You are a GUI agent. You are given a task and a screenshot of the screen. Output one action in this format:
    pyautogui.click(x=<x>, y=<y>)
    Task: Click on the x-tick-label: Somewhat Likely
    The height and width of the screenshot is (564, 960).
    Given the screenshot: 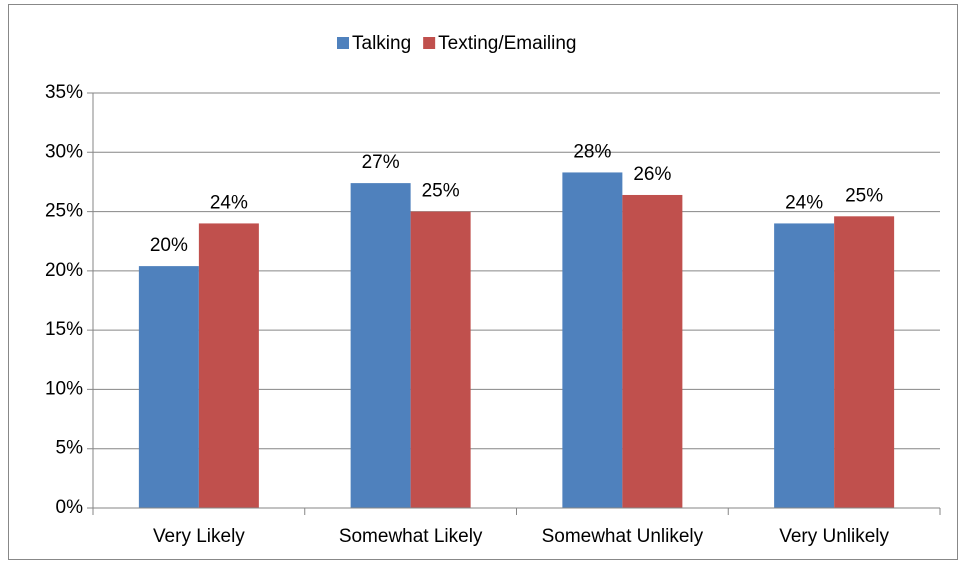 What is the action you would take?
    pyautogui.click(x=411, y=536)
    